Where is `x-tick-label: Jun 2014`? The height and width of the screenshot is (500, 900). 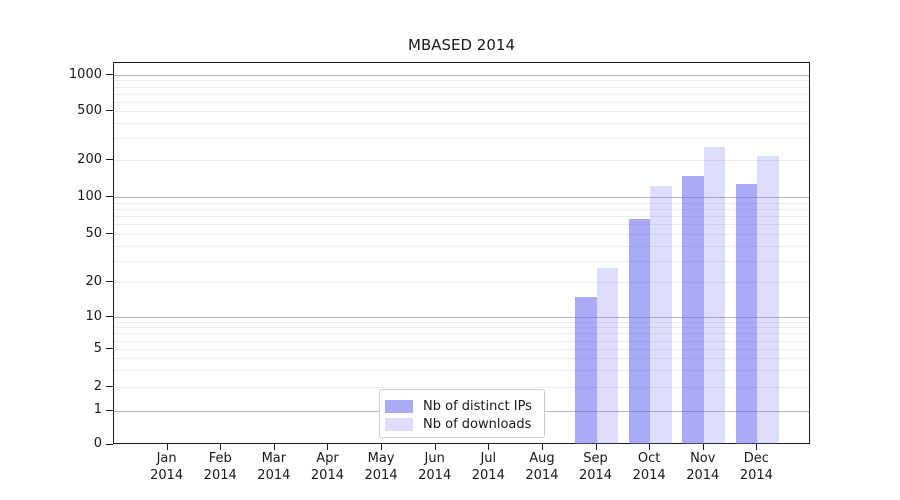 x-tick-label: Jun 2014 is located at coordinates (435, 467).